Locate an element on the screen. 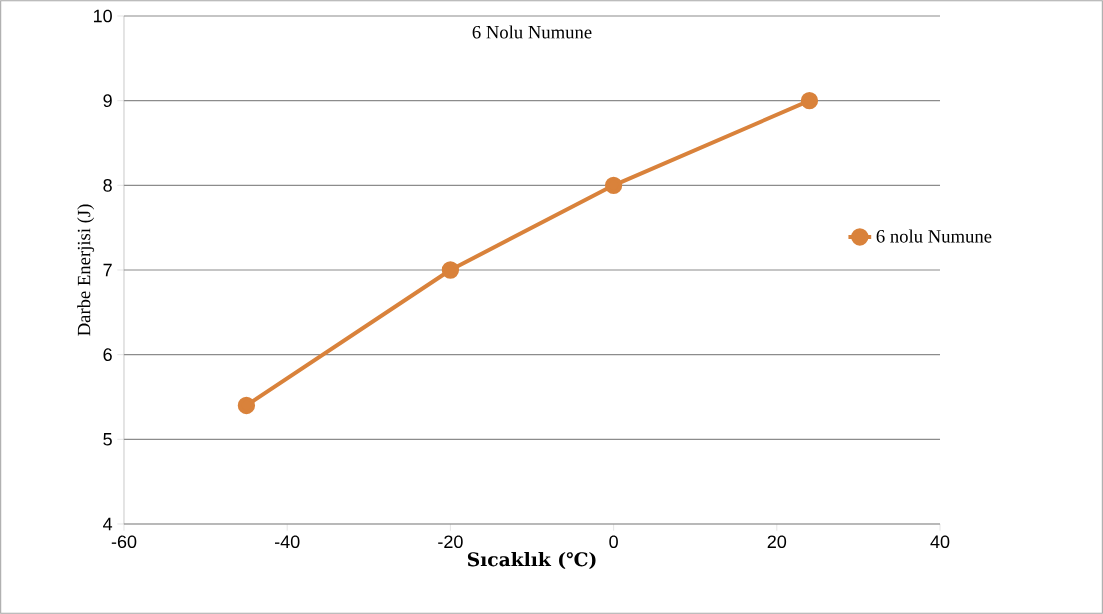 This screenshot has width=1103, height=614. x-tick-label: -40 is located at coordinates (287, 542).